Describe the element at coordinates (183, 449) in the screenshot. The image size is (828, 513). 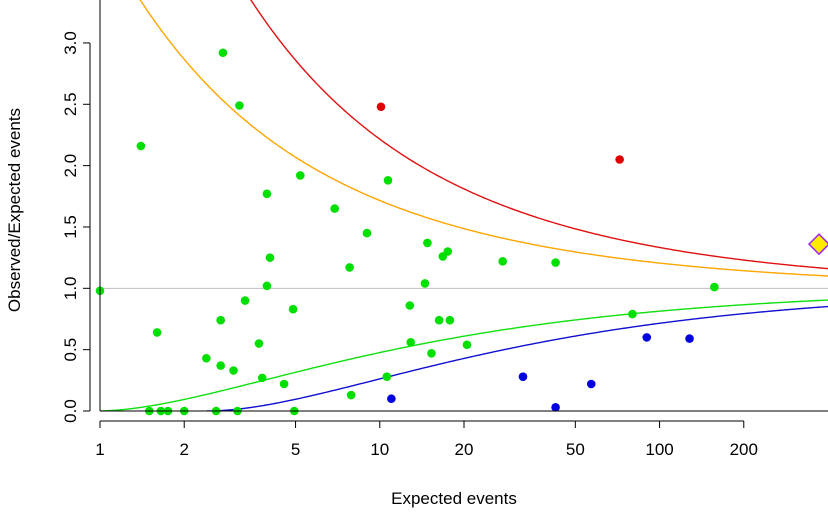
I see `x-tick-label: 2` at that location.